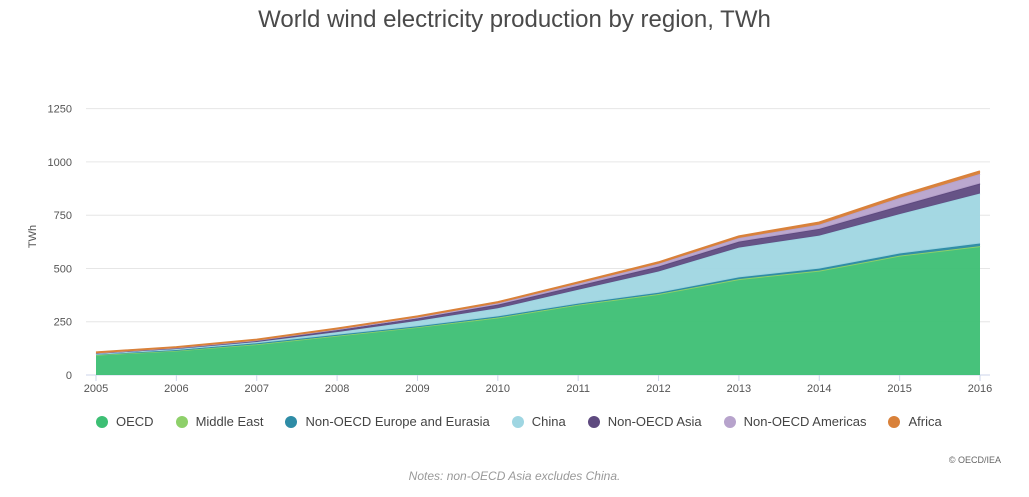  What do you see at coordinates (397, 421) in the screenshot?
I see `legend-label: Non-OECD Europe and Eurasia` at bounding box center [397, 421].